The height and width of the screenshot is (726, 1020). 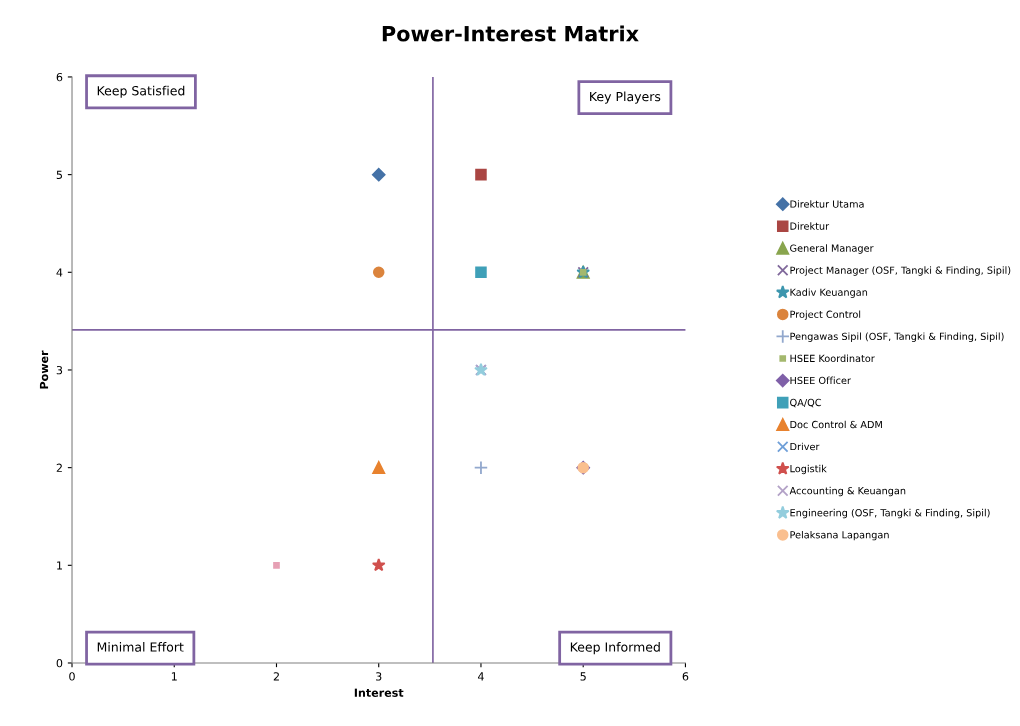 What do you see at coordinates (825, 315) in the screenshot?
I see `legend-label: Project Control` at bounding box center [825, 315].